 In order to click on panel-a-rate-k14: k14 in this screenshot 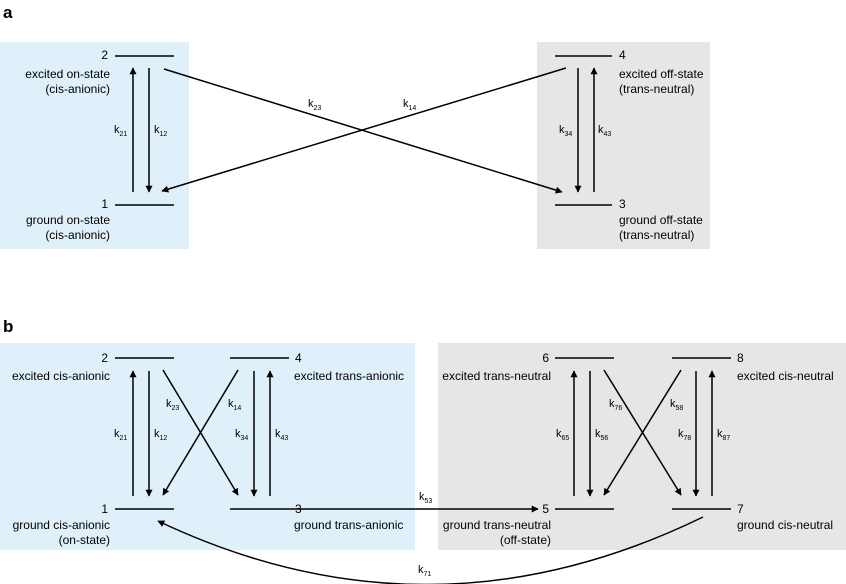, I will do `click(409, 105)`.